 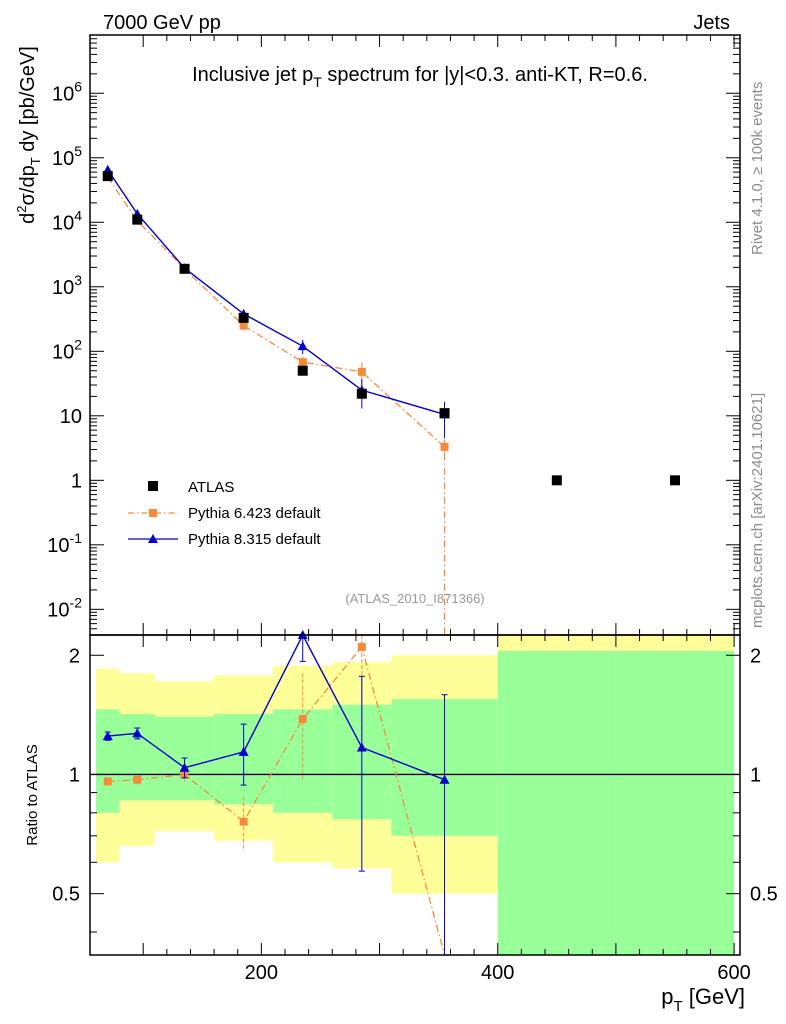 I want to click on x-tick-label: 200, so click(x=261, y=973).